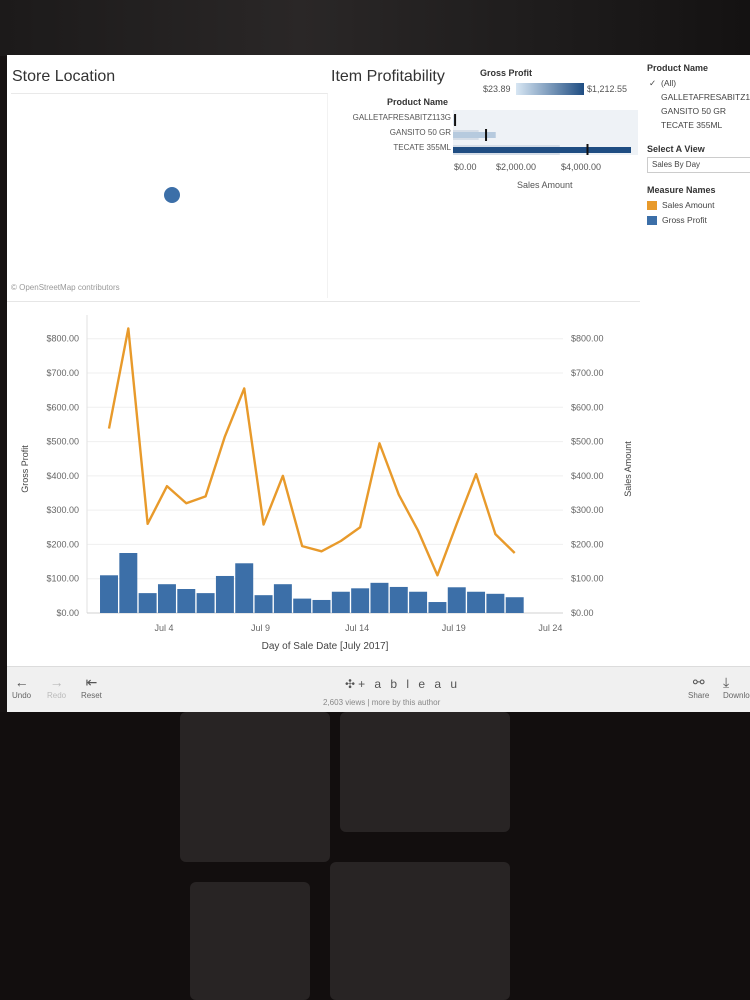  Describe the element at coordinates (454, 628) in the screenshot. I see `x-tick-label: Jul 19` at that location.